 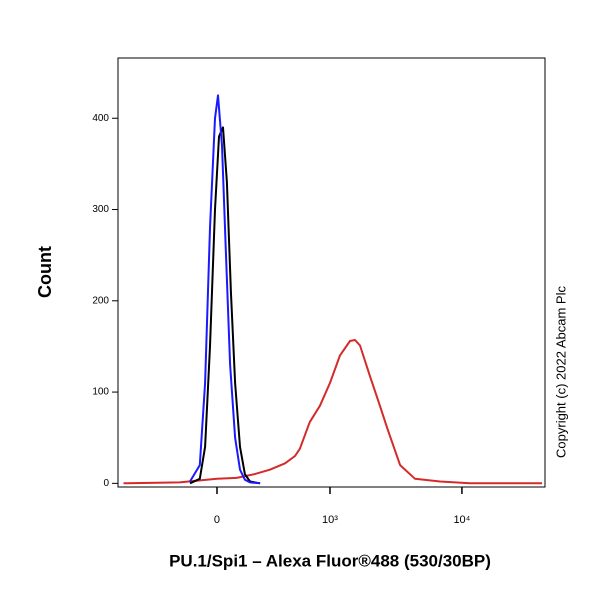 What do you see at coordinates (100, 209) in the screenshot?
I see `y-tick-label: 300` at bounding box center [100, 209].